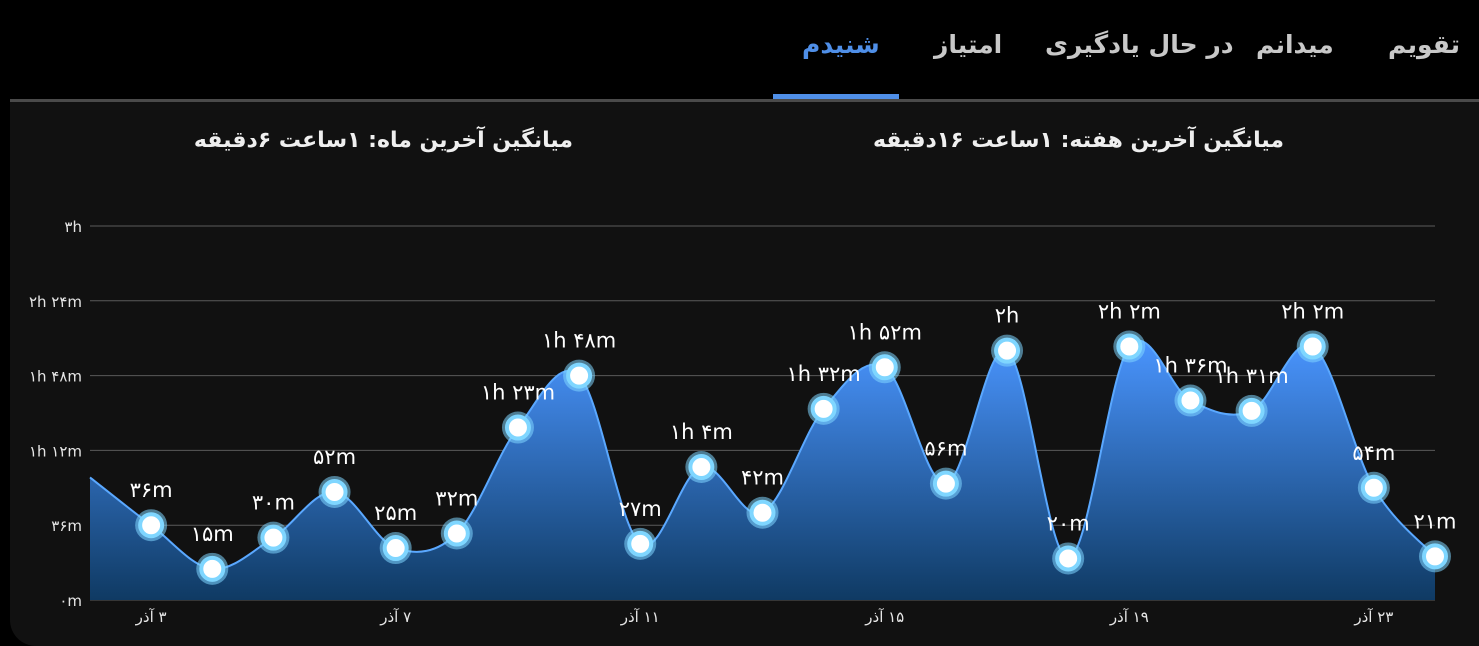 This screenshot has width=1479, height=646. Describe the element at coordinates (885, 332) in the screenshot. I see `data-label: ۱h ۵۲m` at that location.